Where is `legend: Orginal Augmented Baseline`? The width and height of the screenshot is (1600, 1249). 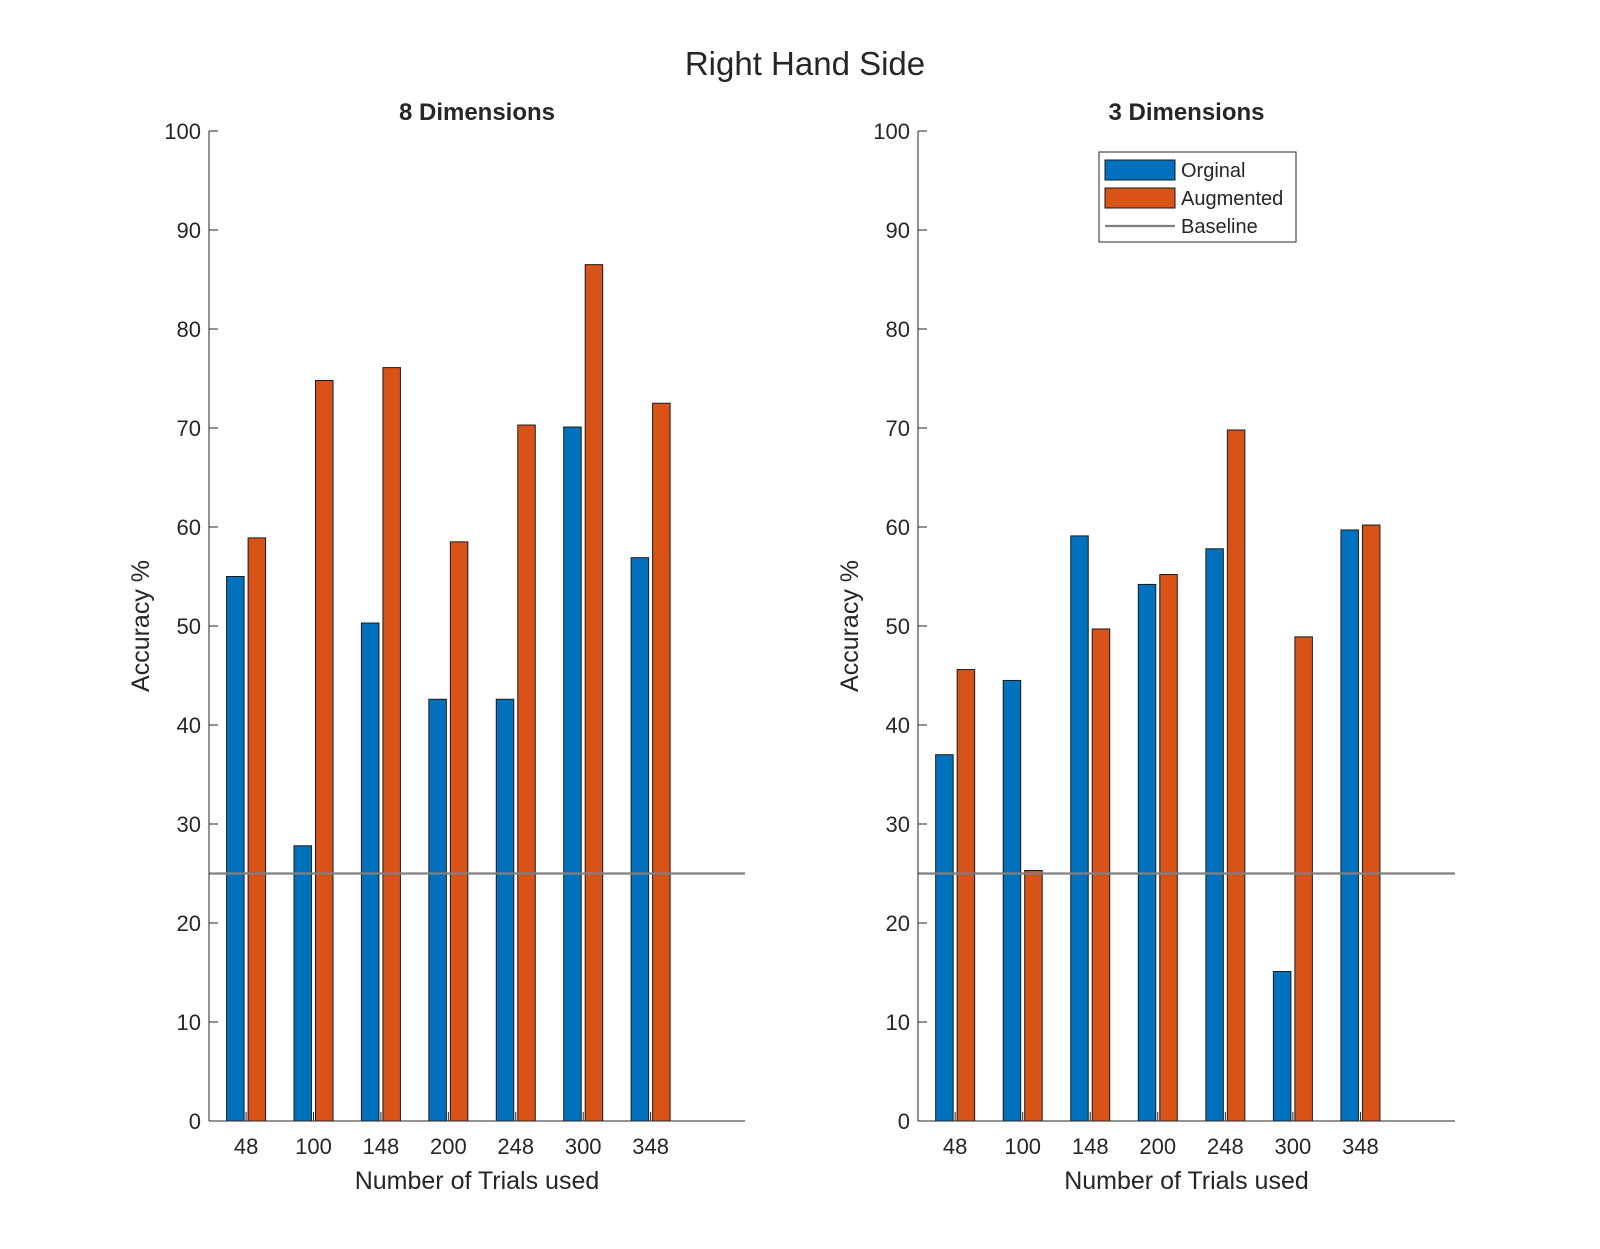 legend: Orginal Augmented Baseline is located at coordinates (1197, 197).